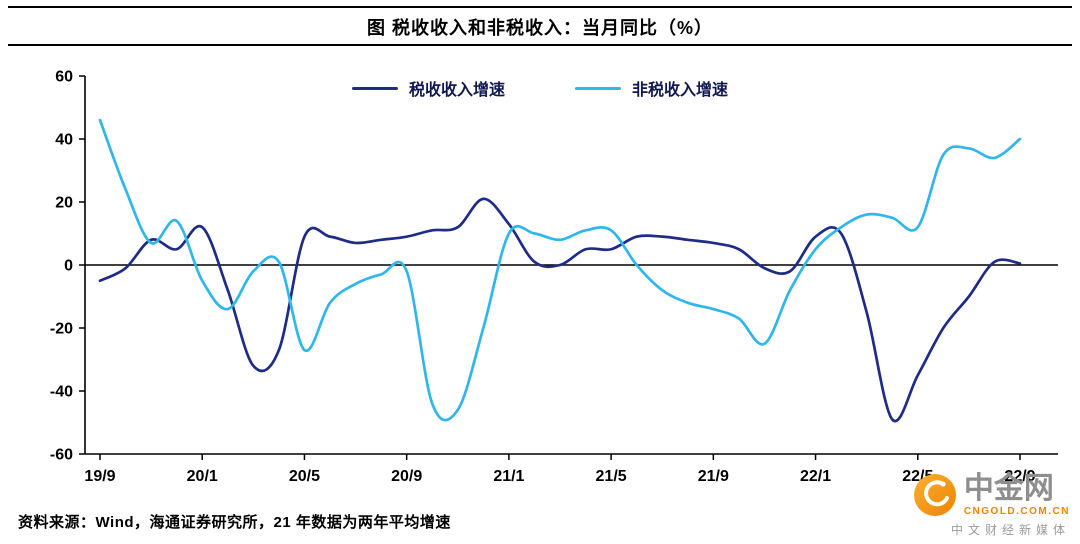 This screenshot has width=1080, height=544. I want to click on y-tick-label: 60, so click(64, 77).